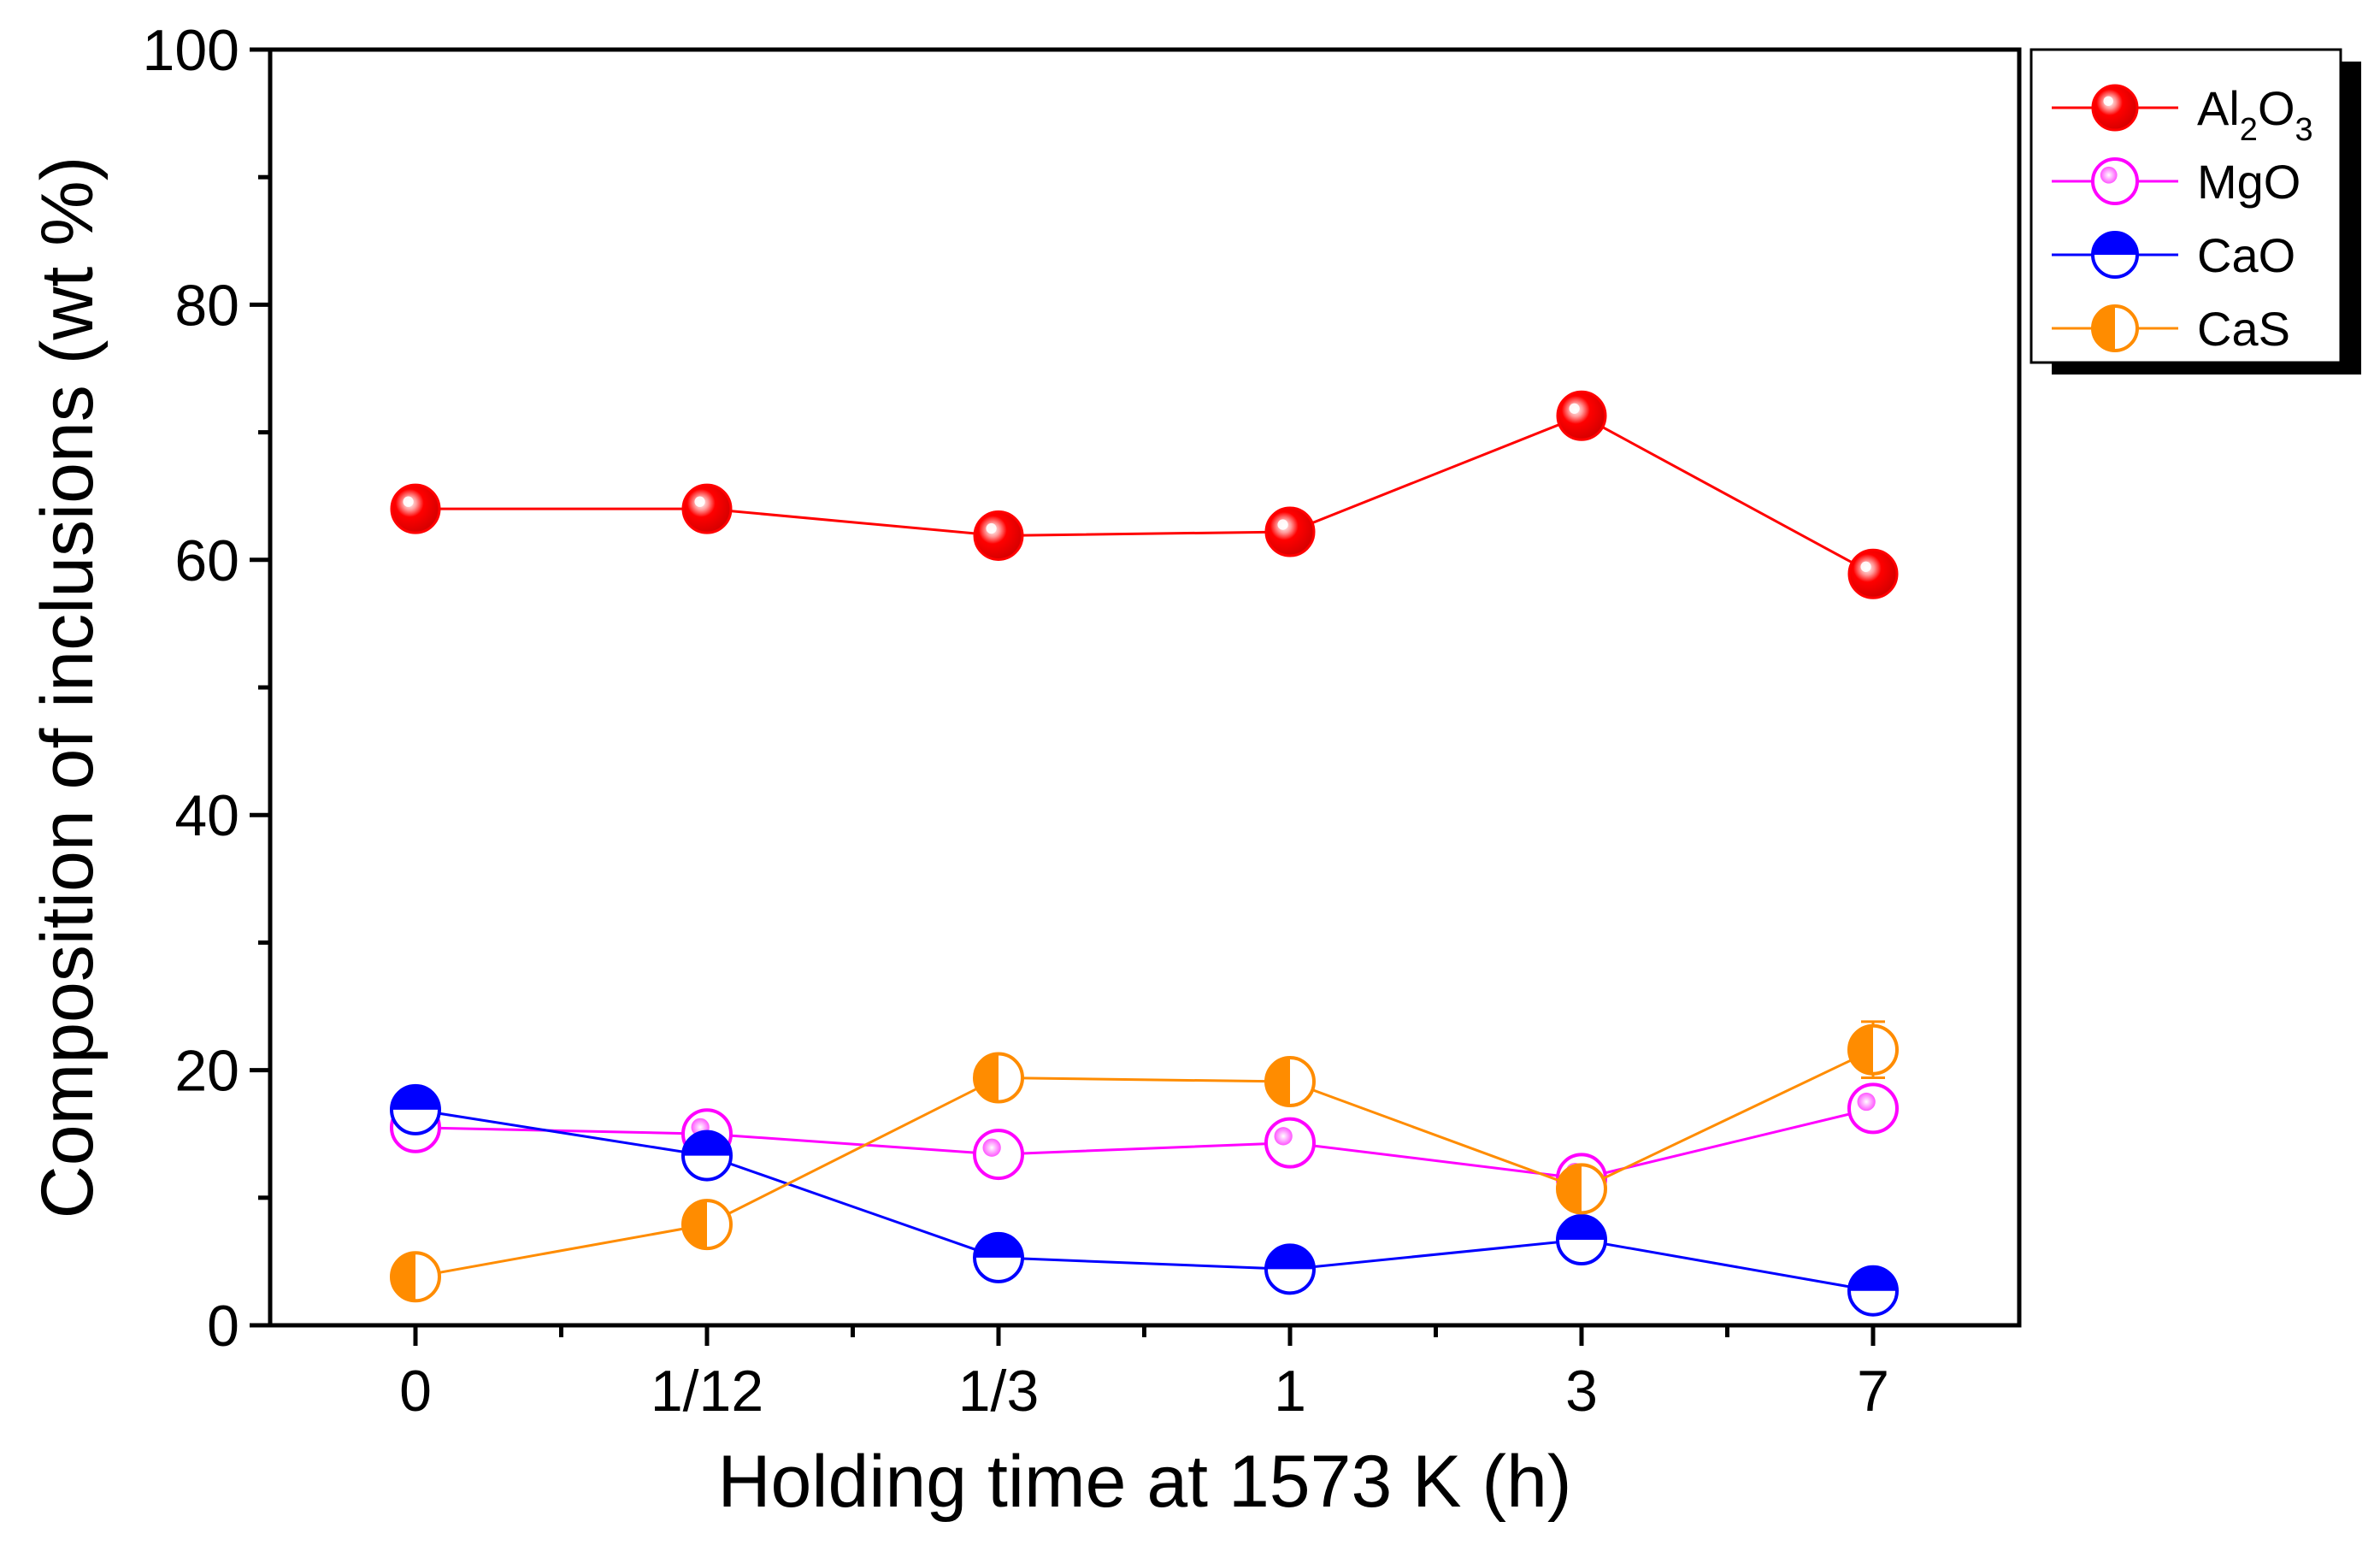 This screenshot has height=1557, width=2380. What do you see at coordinates (2183, 115) in the screenshot?
I see `legend-item: Al2O3` at bounding box center [2183, 115].